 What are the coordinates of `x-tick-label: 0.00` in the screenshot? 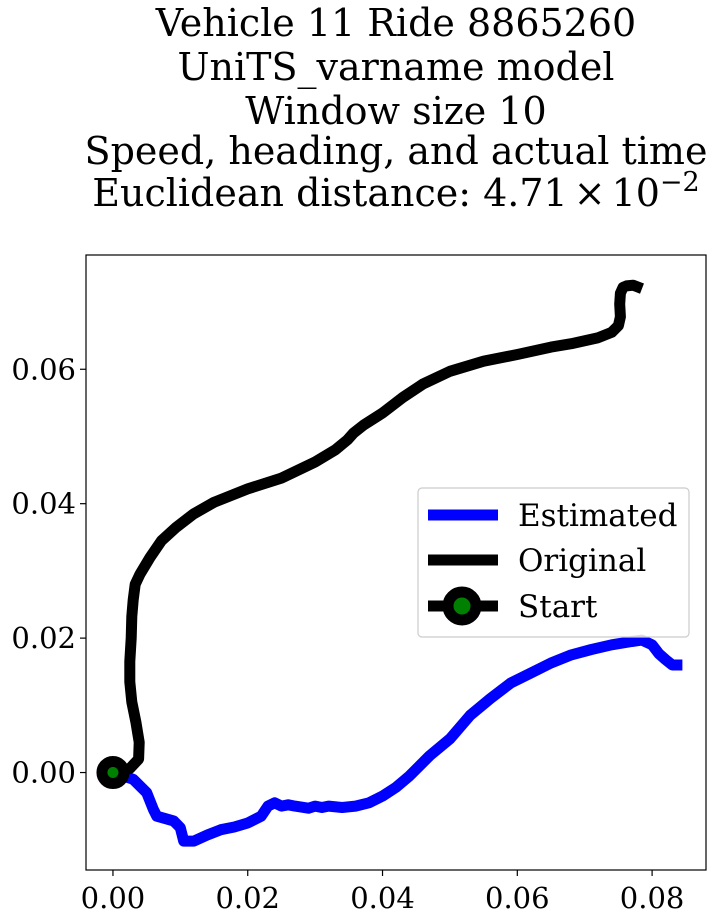 It's located at (113, 898).